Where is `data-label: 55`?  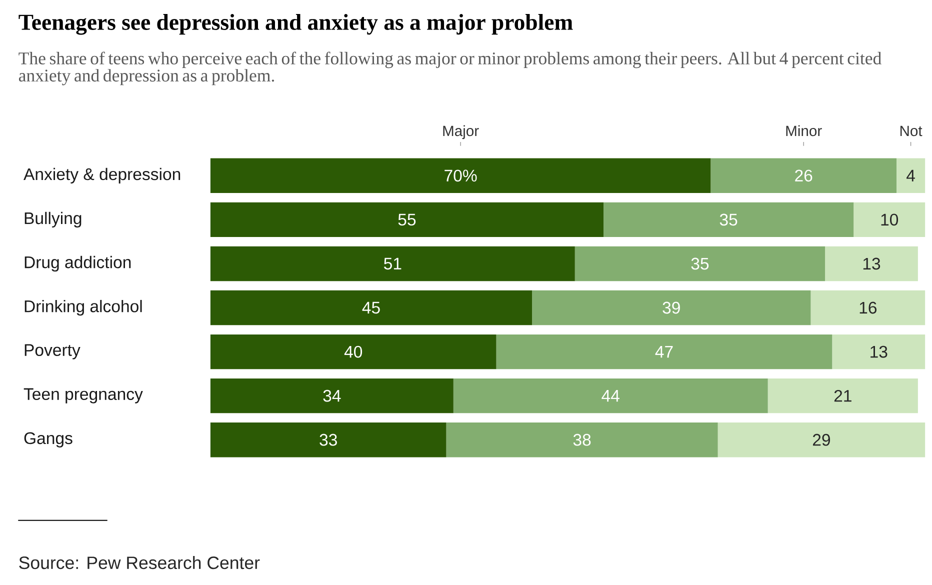 data-label: 55 is located at coordinates (407, 220).